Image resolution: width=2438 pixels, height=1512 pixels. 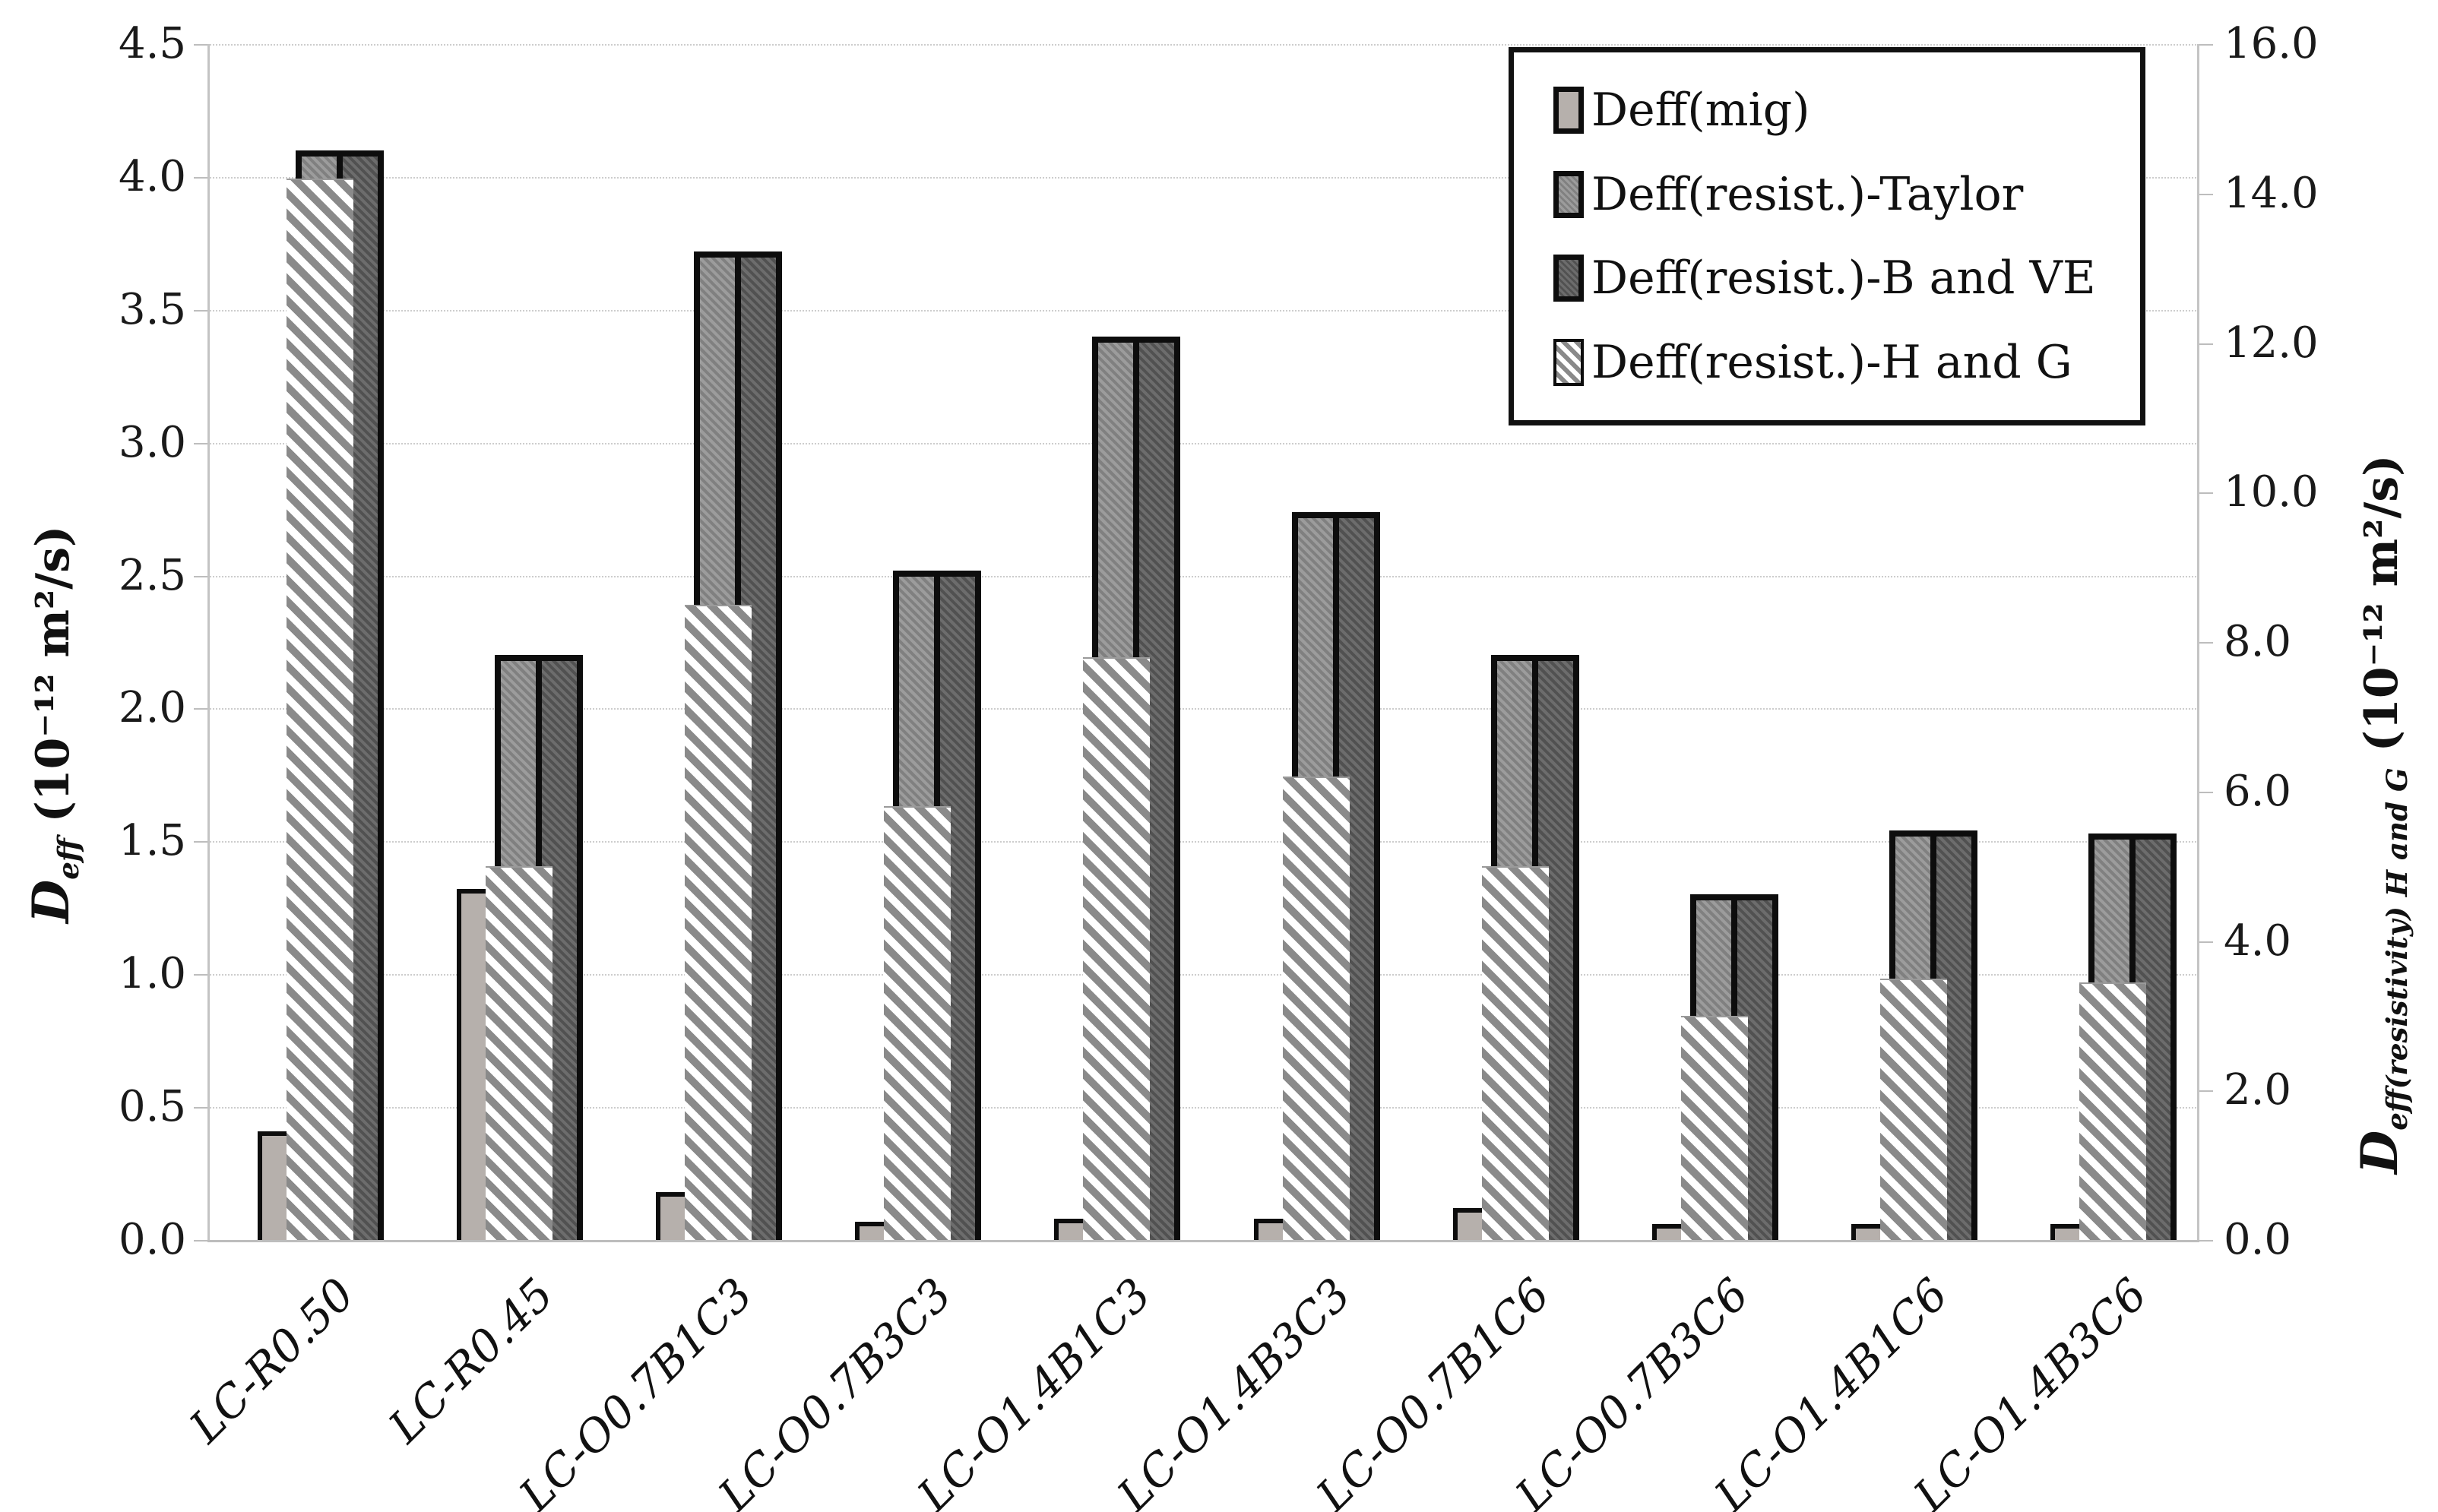 I want to click on left-axis-tick-label: 4.0, so click(x=152, y=176).